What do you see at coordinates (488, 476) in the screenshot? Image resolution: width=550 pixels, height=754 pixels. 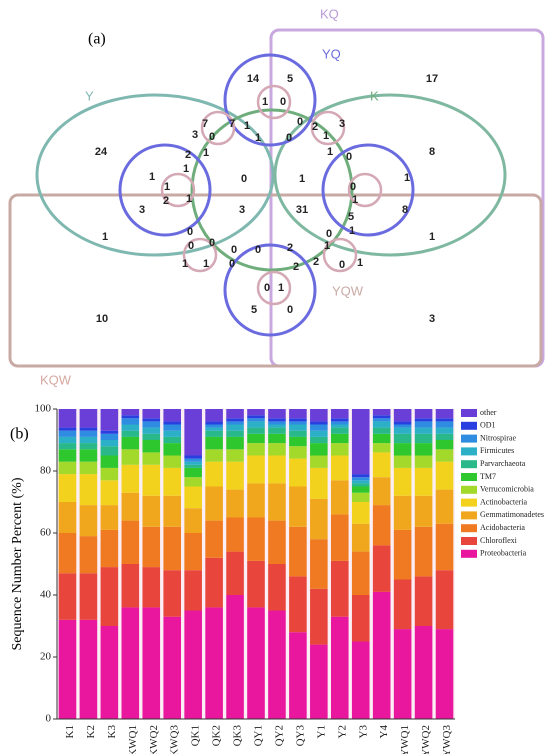 I see `legend-label: TM7` at bounding box center [488, 476].